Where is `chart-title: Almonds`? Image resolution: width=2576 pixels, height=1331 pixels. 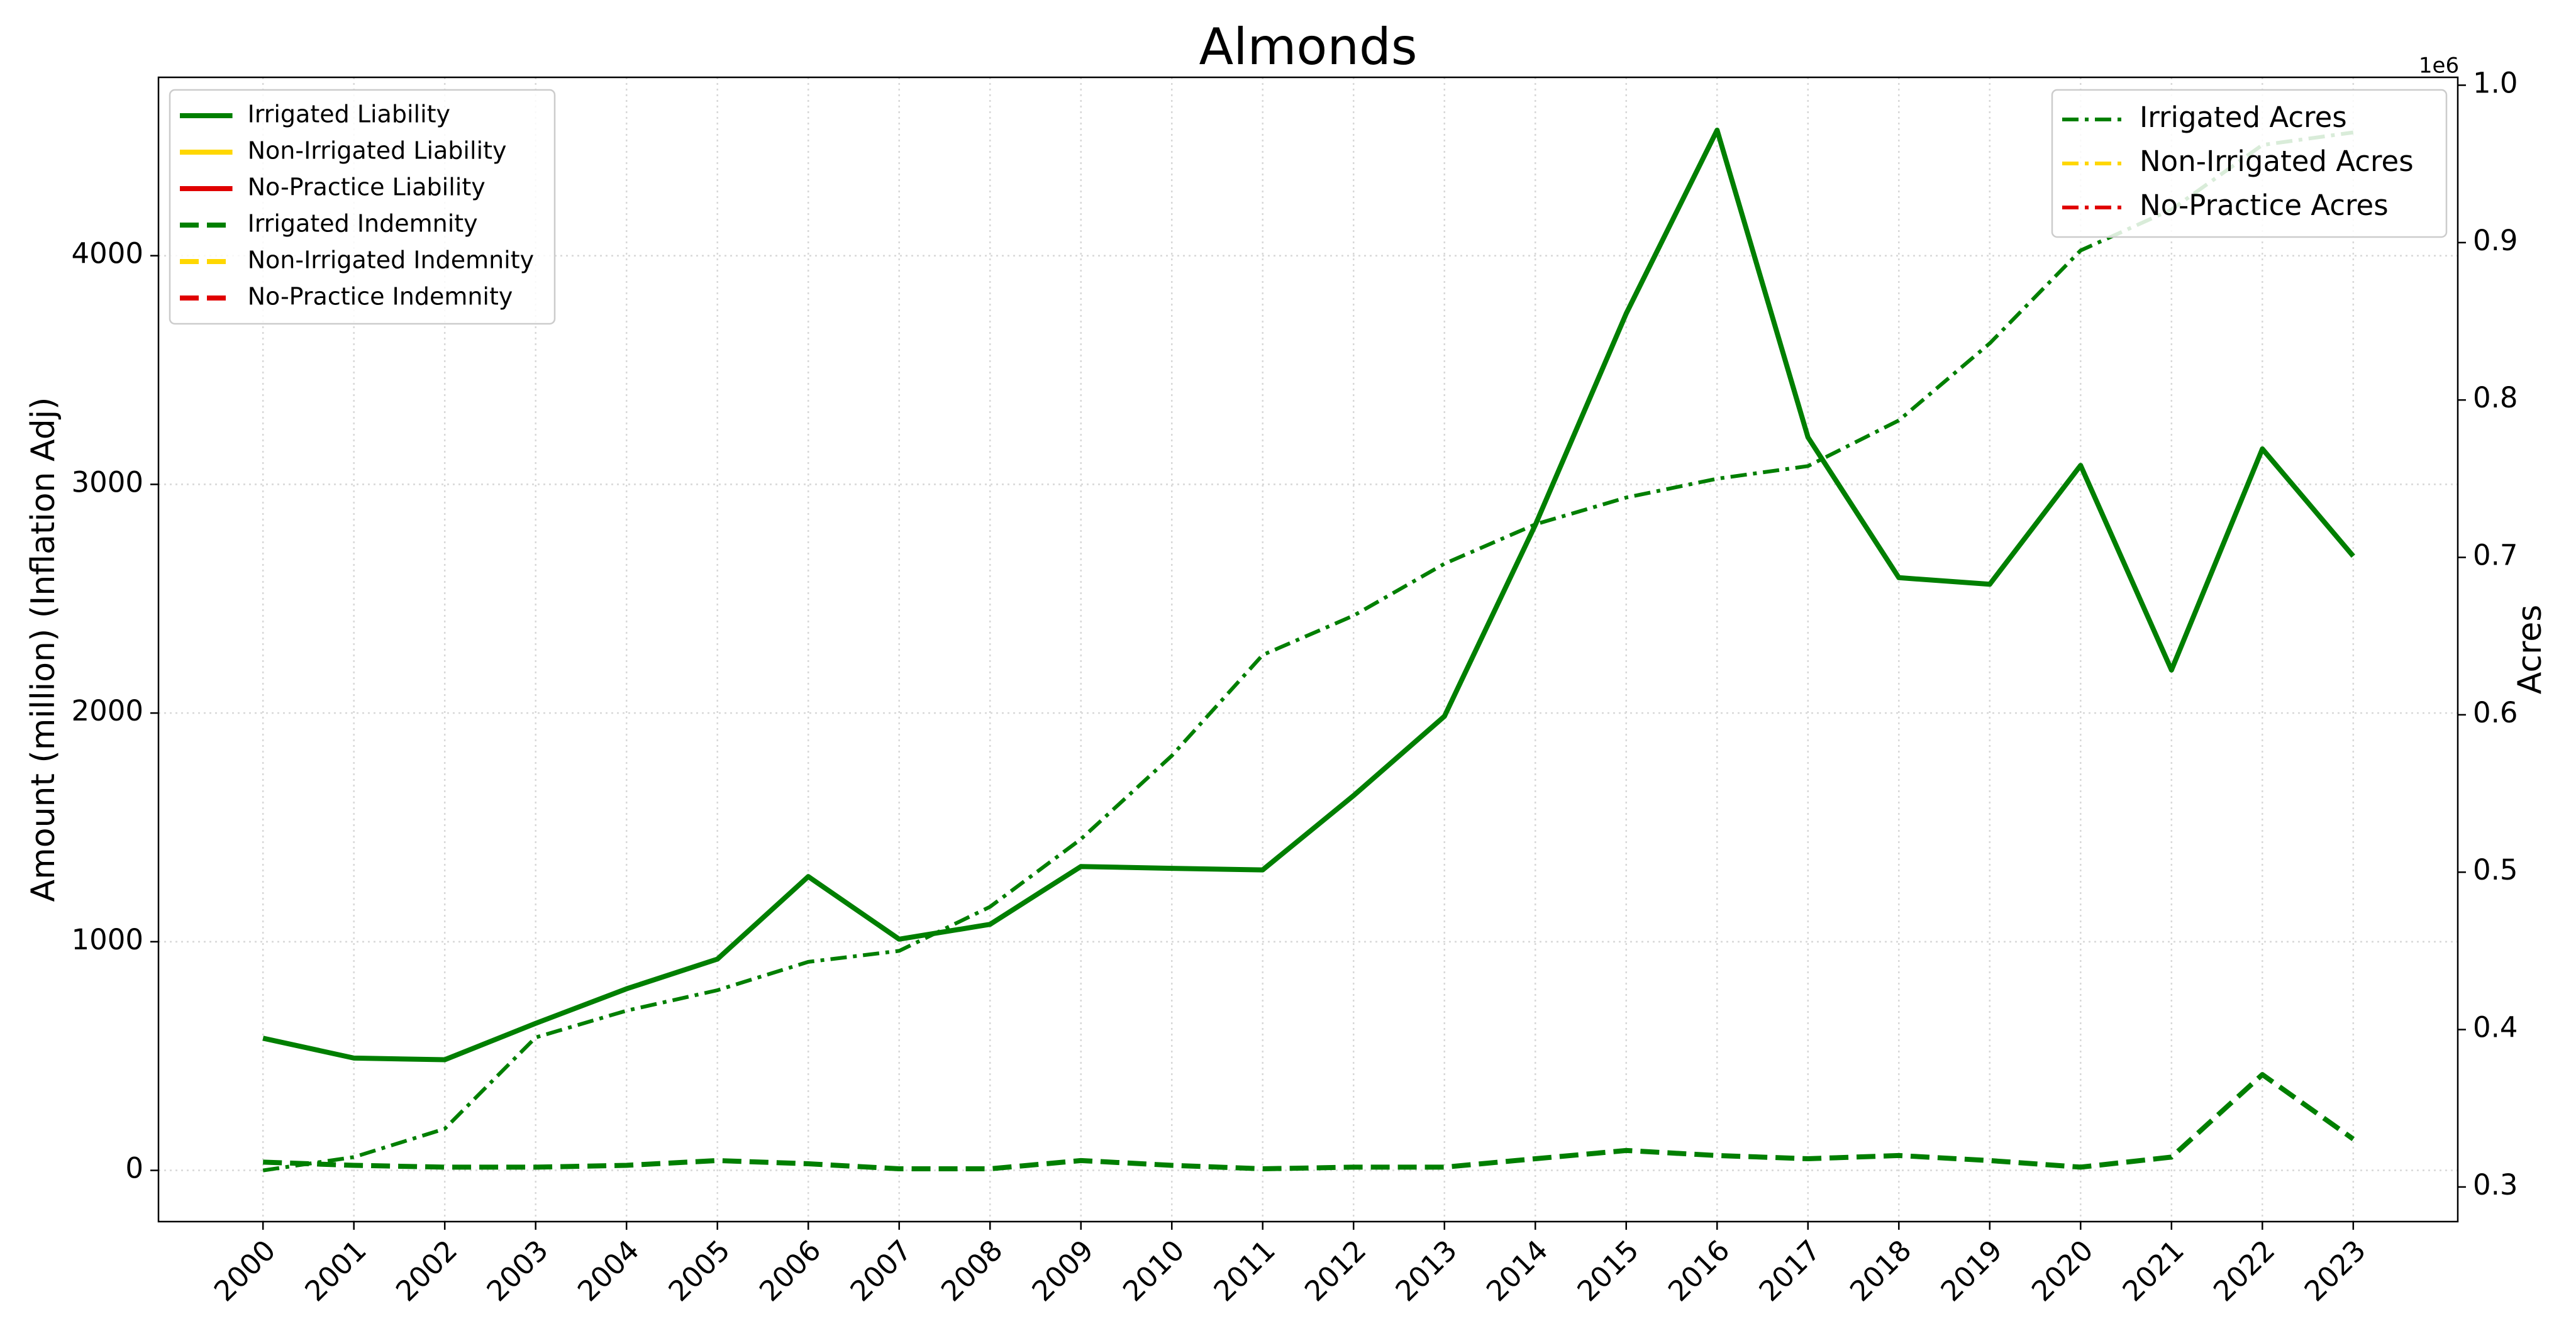
chart-title: Almonds is located at coordinates (1308, 47).